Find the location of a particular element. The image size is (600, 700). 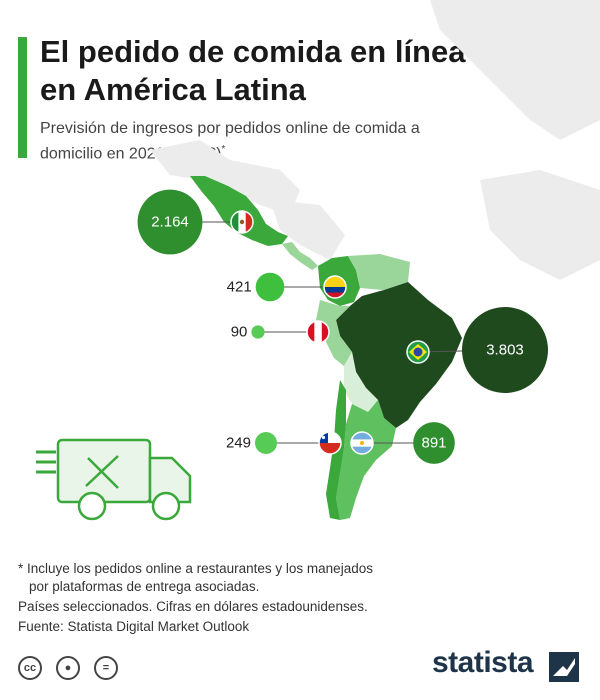

value-label-brazil: 3.803 is located at coordinates (505, 350).